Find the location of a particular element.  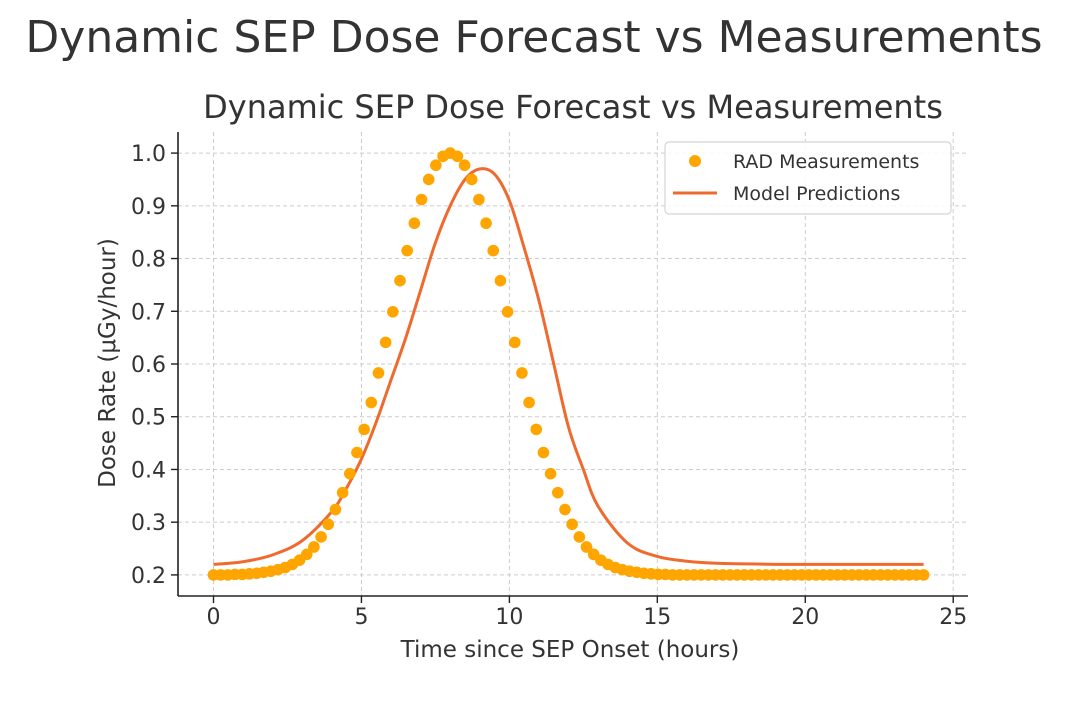

x-tick-label: 25 is located at coordinates (953, 617).